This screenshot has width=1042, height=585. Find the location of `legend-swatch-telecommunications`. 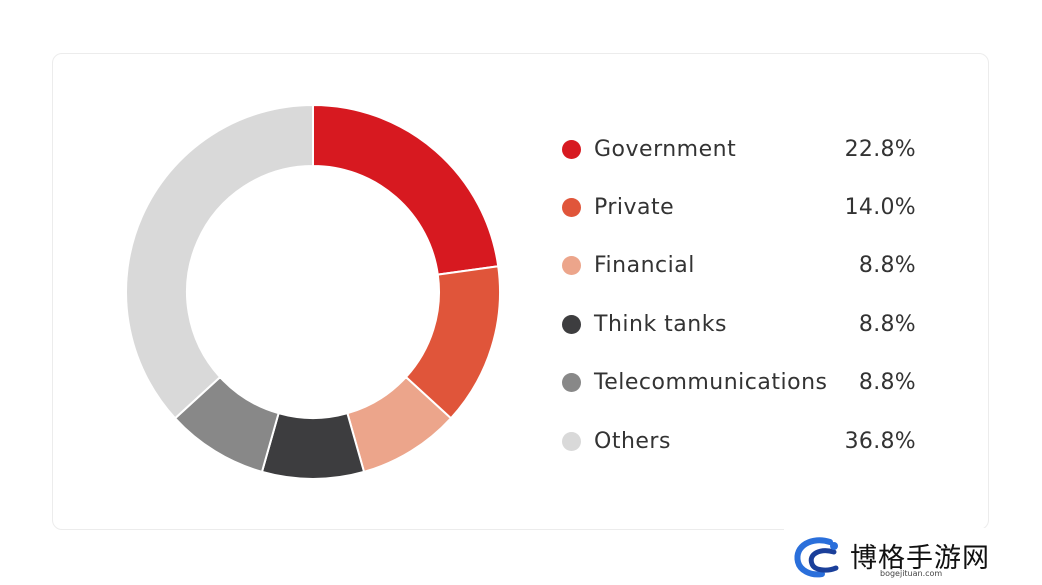

legend-swatch-telecommunications is located at coordinates (571, 383).